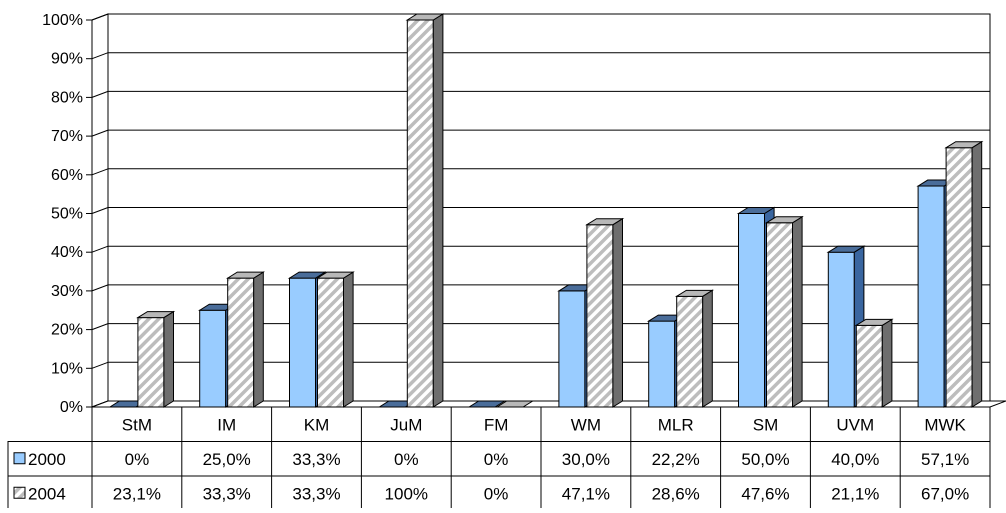  What do you see at coordinates (67, 214) in the screenshot?
I see `y-axis: 0% 10% 20% 30% 40% 50% 60% 70% 80% 90% 100%` at bounding box center [67, 214].